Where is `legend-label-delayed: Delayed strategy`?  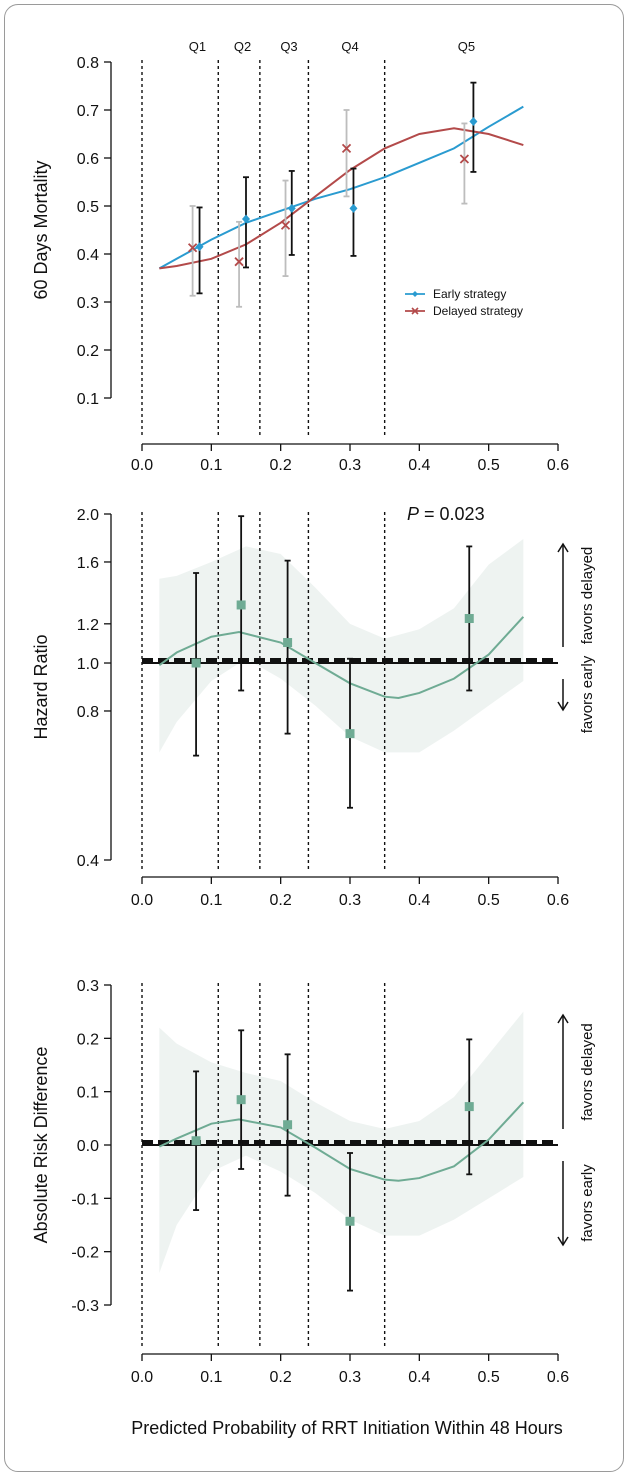 legend-label-delayed: Delayed strategy is located at coordinates (478, 311).